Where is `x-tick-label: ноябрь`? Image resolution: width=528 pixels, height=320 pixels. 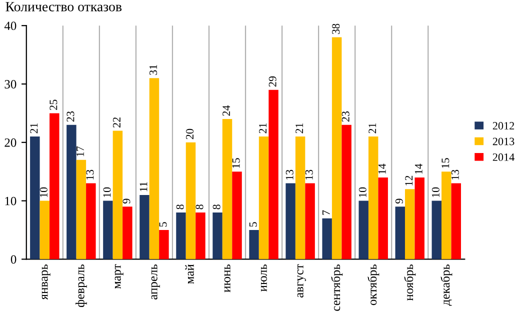
x-tick-label: ноябрь is located at coordinates (410, 282).